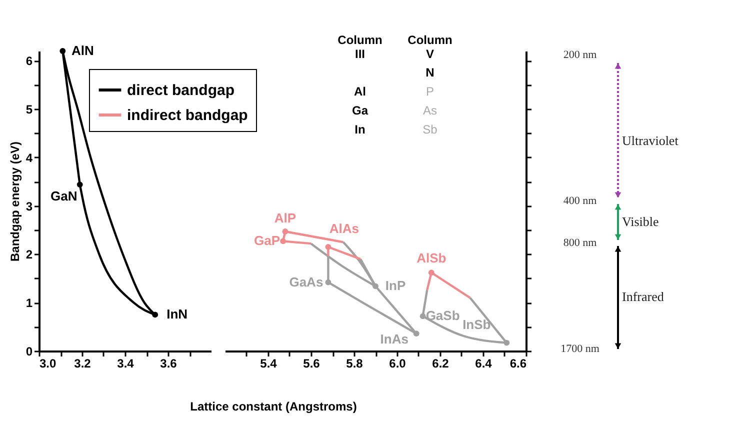 This screenshot has height=425, width=753. Describe the element at coordinates (430, 47) in the screenshot. I see `annotation: Column V` at that location.